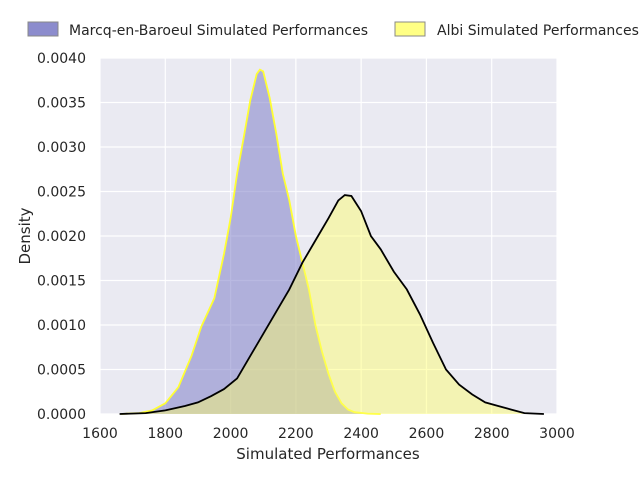 The image size is (640, 480). Describe the element at coordinates (328, 454) in the screenshot. I see `x-axis-label: Simulated Performances` at that location.